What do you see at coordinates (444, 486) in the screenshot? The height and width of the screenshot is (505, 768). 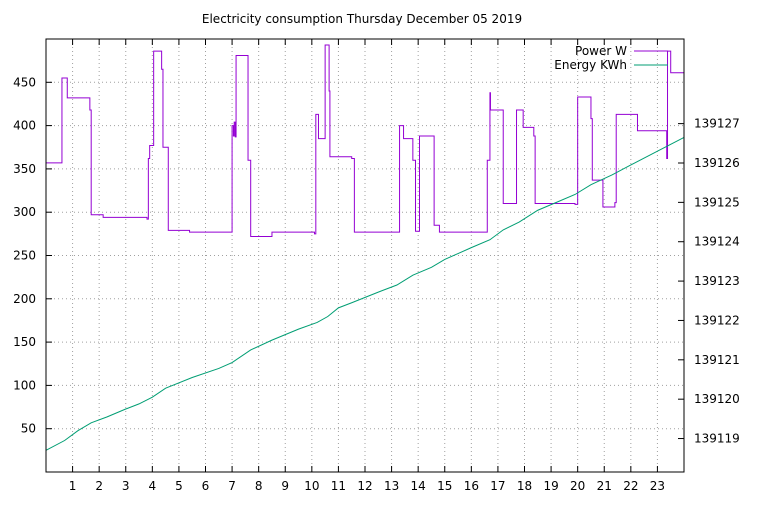 I see `x-tick-label: 15` at bounding box center [444, 486].